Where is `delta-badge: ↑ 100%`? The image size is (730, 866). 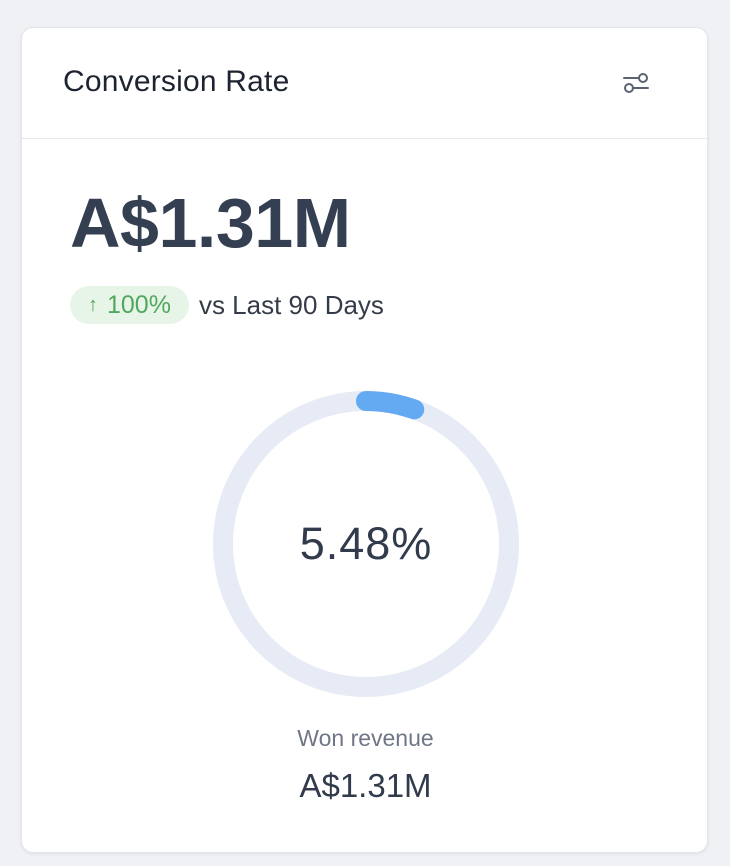
delta-badge: ↑ 100% is located at coordinates (129, 305).